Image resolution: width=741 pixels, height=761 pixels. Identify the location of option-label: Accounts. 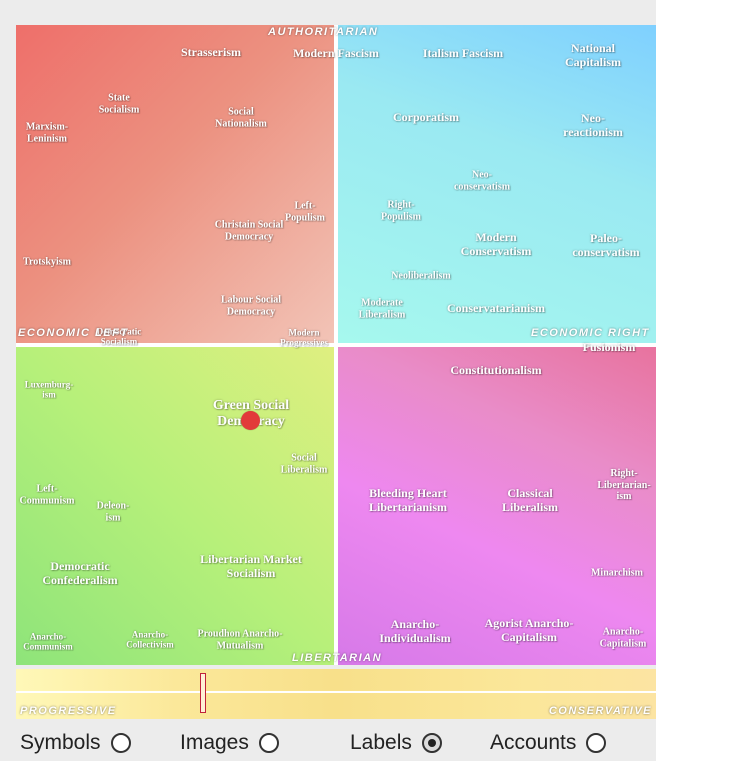
(533, 742).